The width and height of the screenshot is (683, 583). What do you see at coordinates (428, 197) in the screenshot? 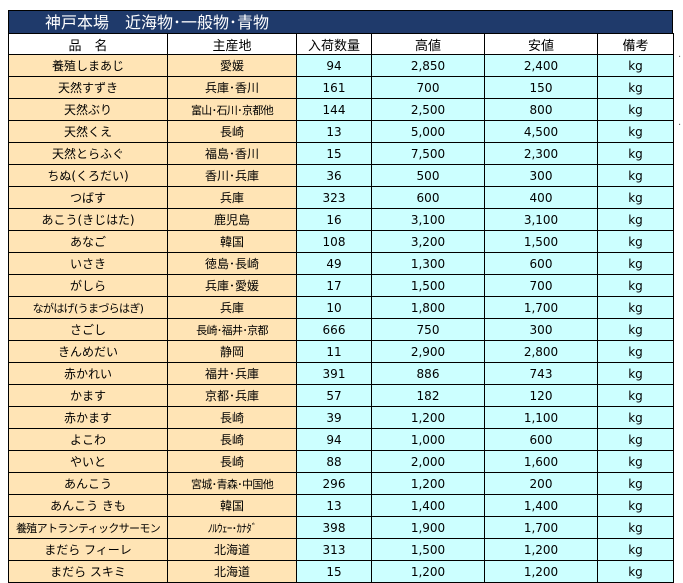
I see `high-price-cell: 600` at bounding box center [428, 197].